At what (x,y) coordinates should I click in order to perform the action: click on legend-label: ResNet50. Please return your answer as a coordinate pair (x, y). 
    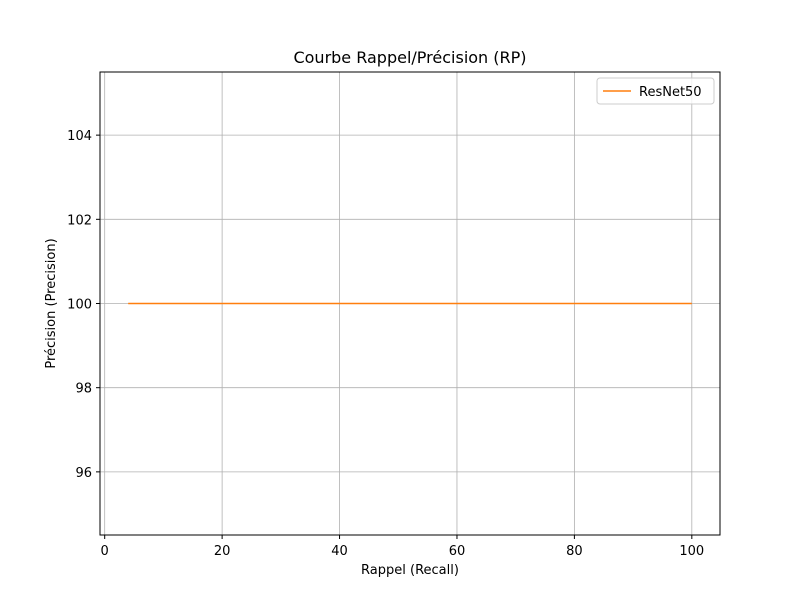
    Looking at the image, I should click on (670, 92).